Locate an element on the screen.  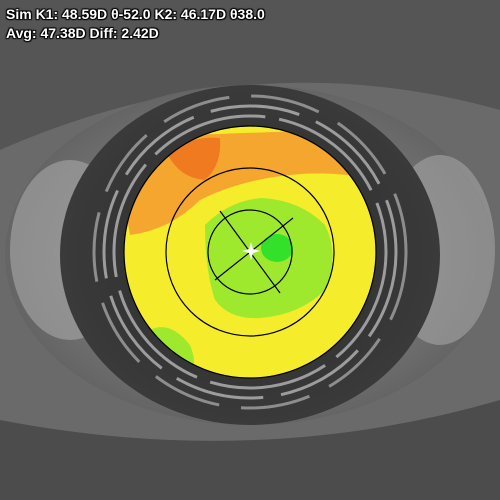
reference-circle-inner is located at coordinates (250, 252).